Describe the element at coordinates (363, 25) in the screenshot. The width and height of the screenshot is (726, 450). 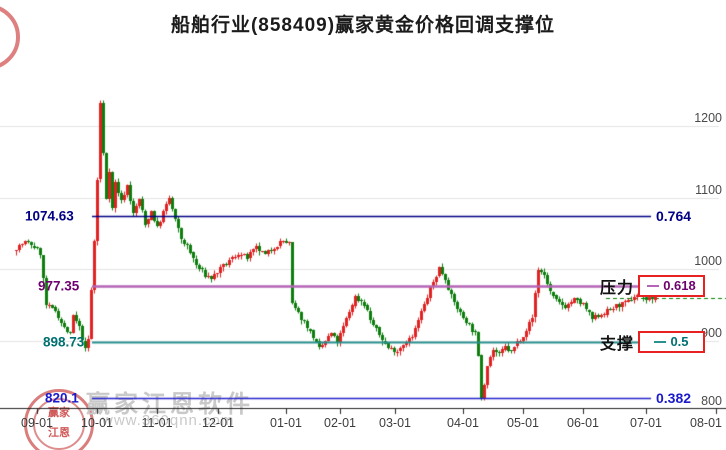
I see `page-title: 船舶行业(858409)赢家黄金价格回调支撑位` at that location.